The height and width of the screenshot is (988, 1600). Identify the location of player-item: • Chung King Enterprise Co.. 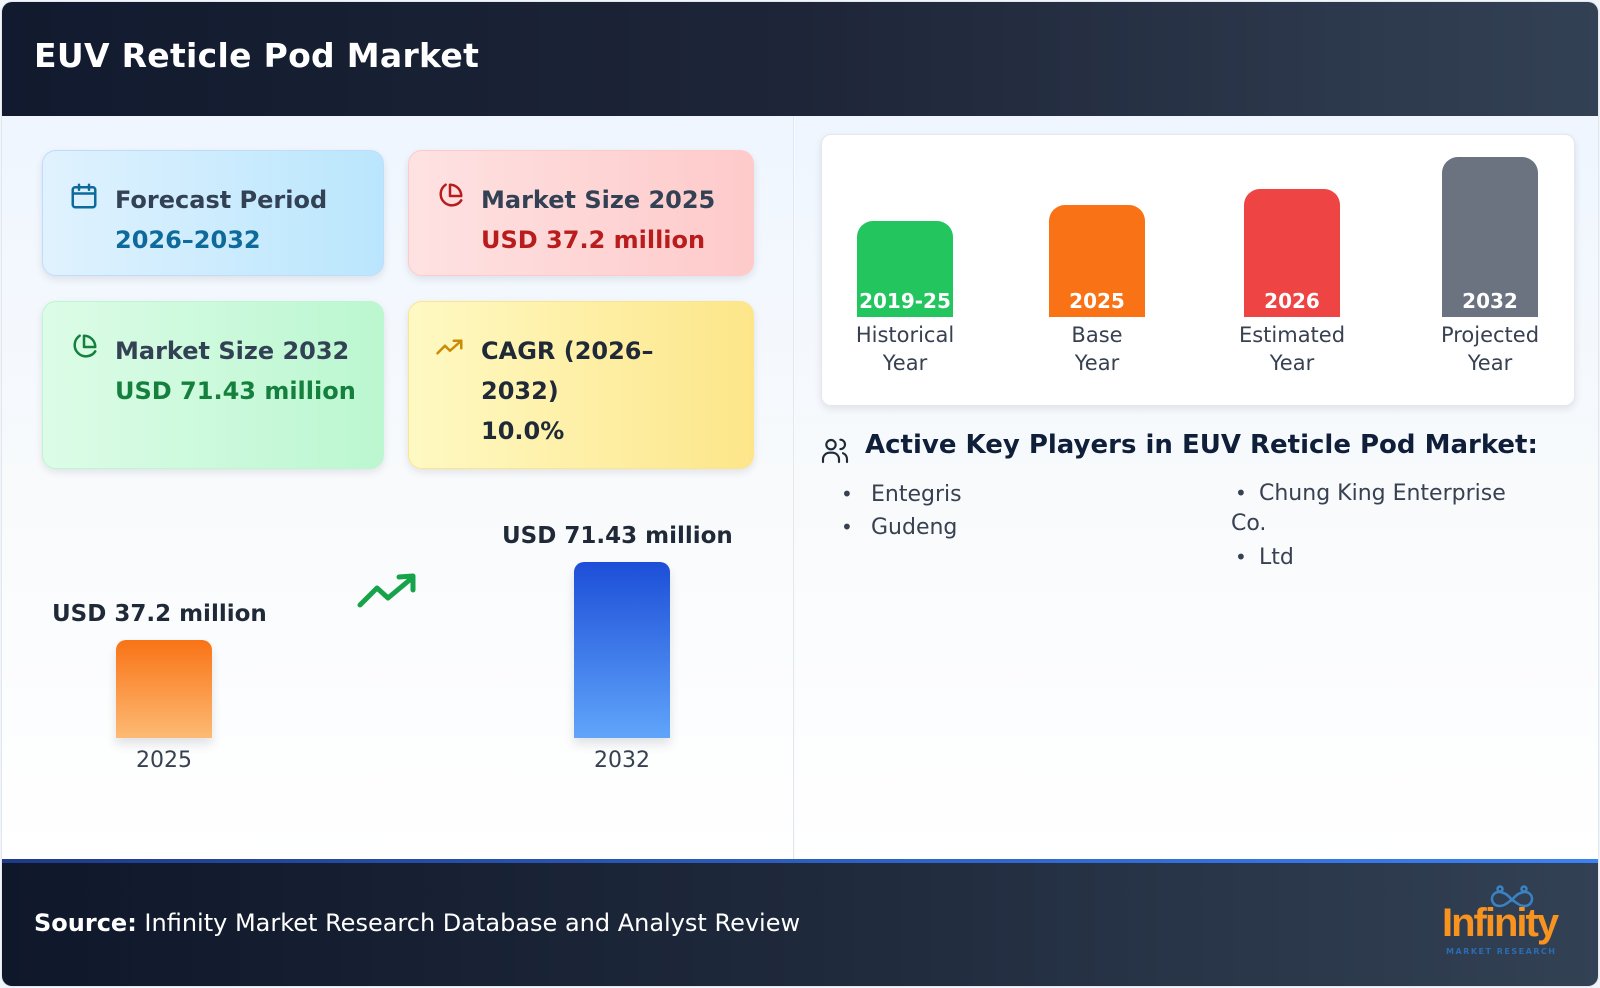
(1368, 508).